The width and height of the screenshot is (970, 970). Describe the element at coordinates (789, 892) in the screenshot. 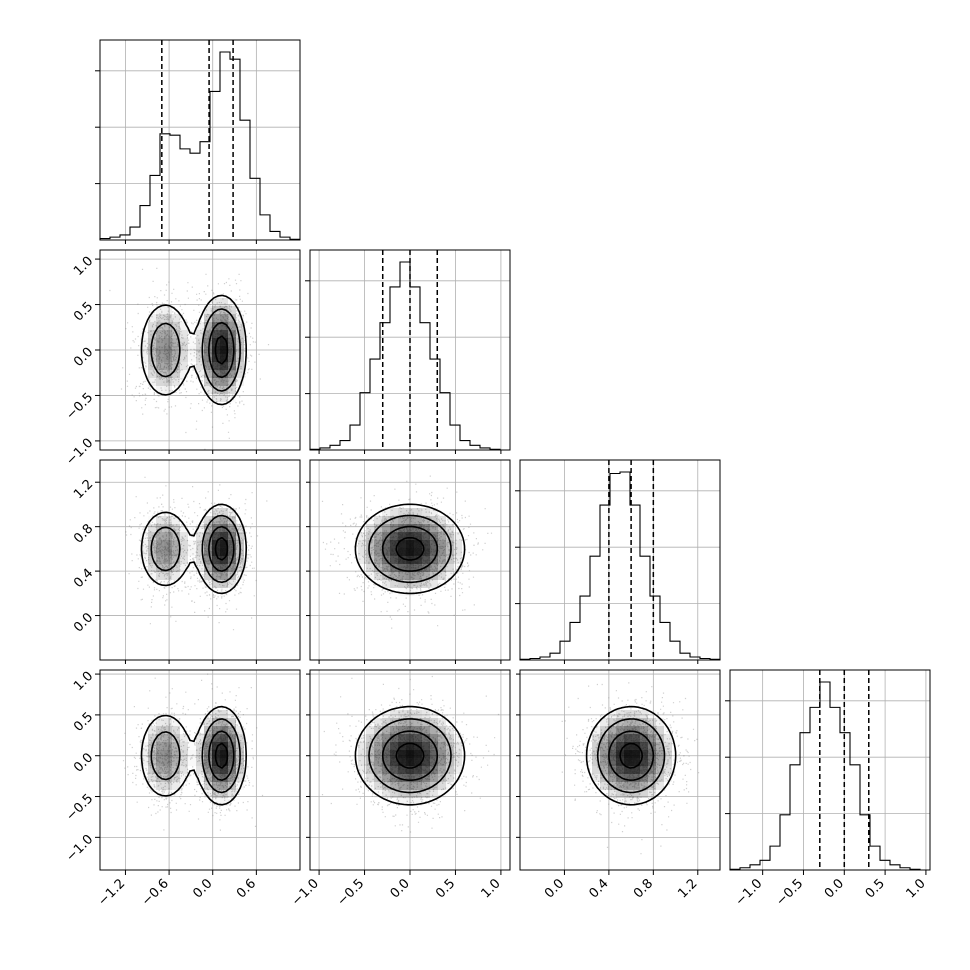

I see `x-tick-label-3-1: −0.5` at that location.